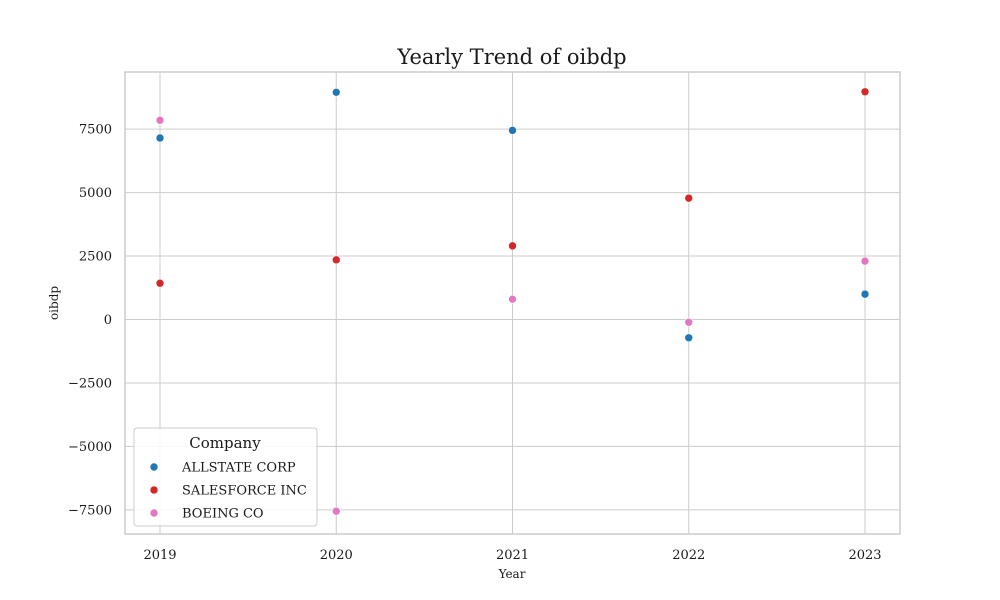 The image size is (1000, 600). I want to click on x-tick-label: 2021, so click(512, 555).